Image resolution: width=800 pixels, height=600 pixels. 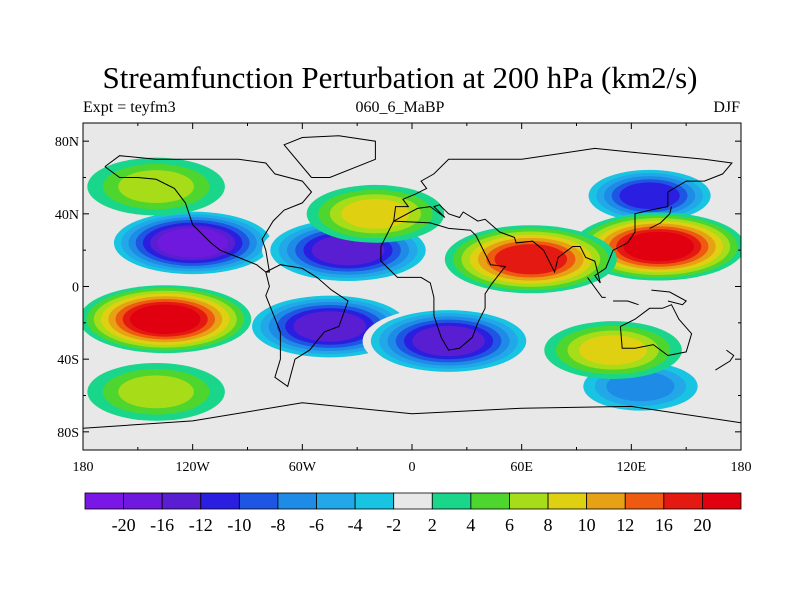 I want to click on colorbar-label: 6, so click(x=509, y=525).